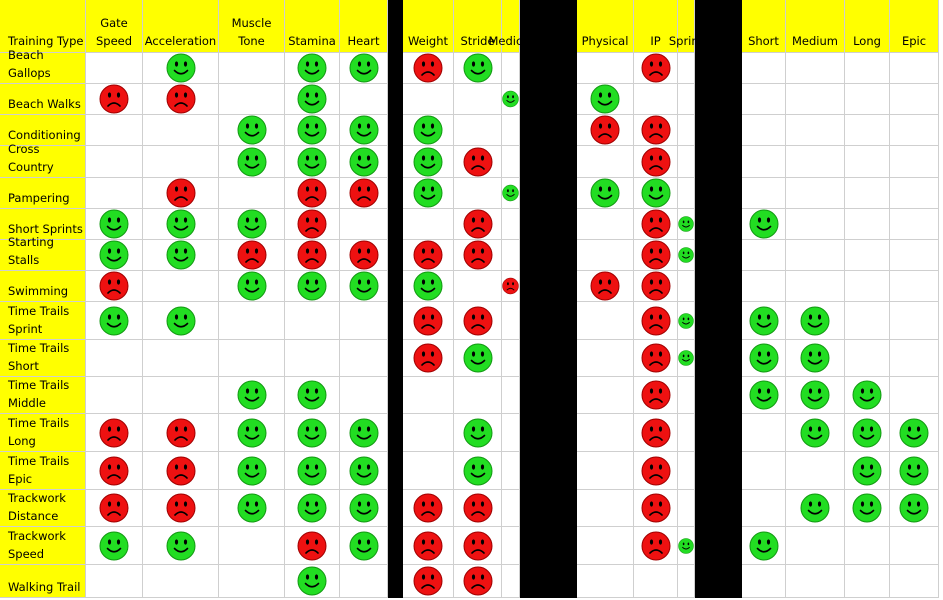  I want to click on label-line: Distance, so click(33, 516).